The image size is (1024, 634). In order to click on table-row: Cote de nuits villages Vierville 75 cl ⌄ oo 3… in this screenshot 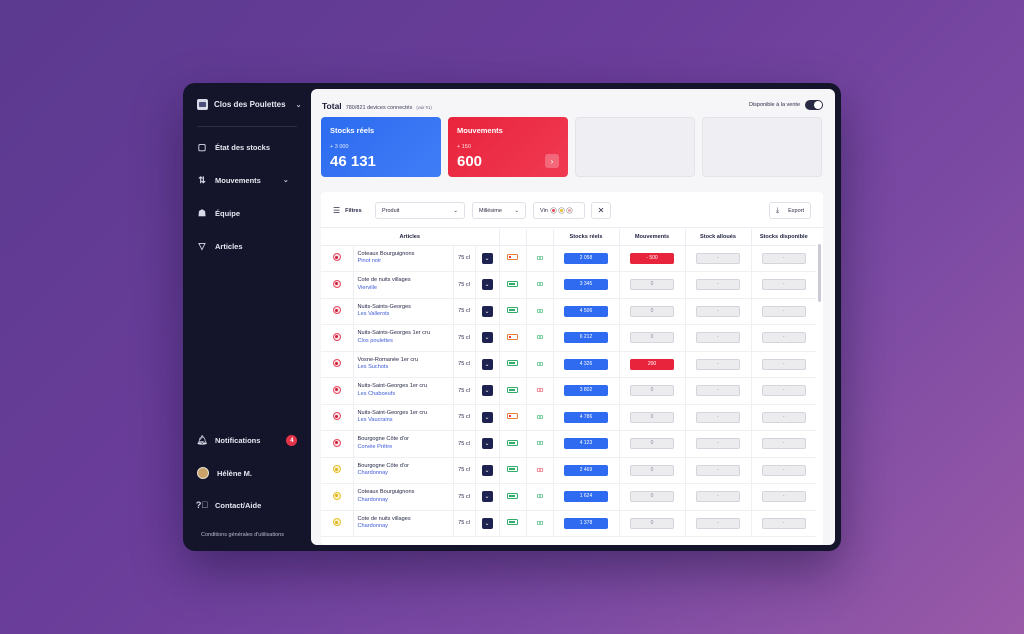, I will do `click(568, 285)`.